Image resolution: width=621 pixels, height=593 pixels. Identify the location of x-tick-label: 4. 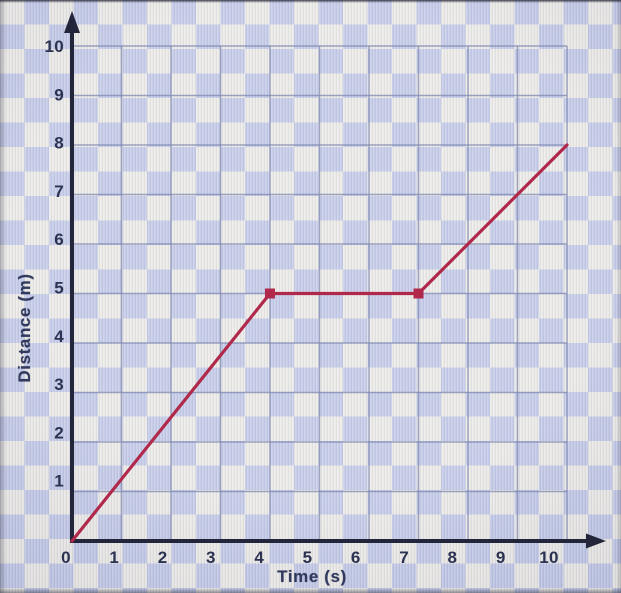
(259, 557).